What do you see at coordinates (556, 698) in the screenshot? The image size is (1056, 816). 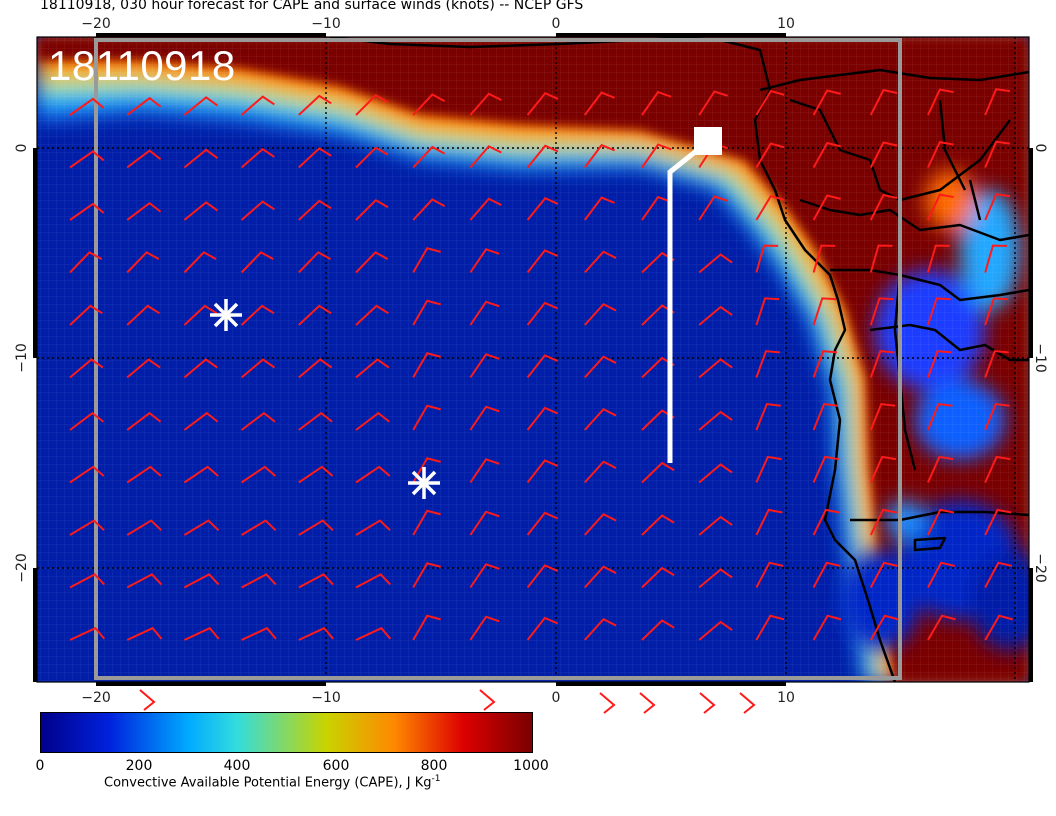 I see `lon-tick-bottom: 0` at bounding box center [556, 698].